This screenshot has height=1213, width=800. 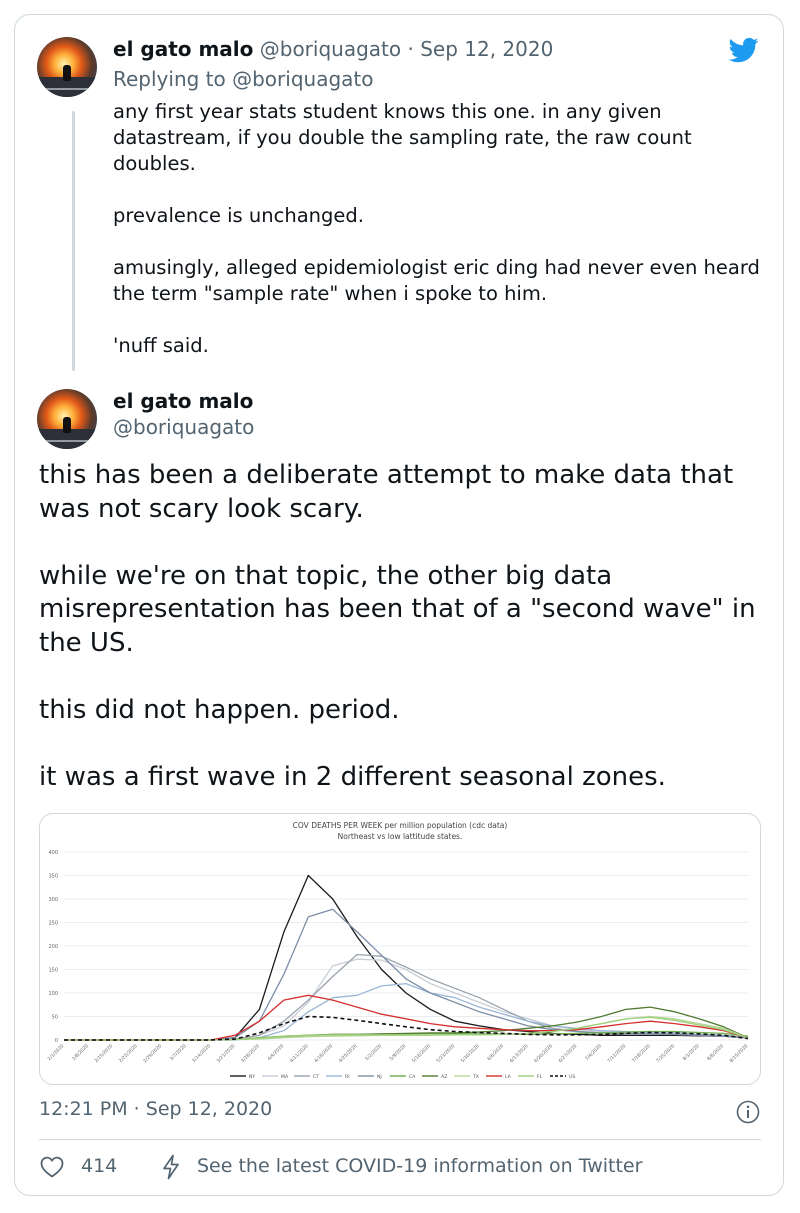 I want to click on chart-x-tick-label: 8/8/2020, so click(x=715, y=1052).